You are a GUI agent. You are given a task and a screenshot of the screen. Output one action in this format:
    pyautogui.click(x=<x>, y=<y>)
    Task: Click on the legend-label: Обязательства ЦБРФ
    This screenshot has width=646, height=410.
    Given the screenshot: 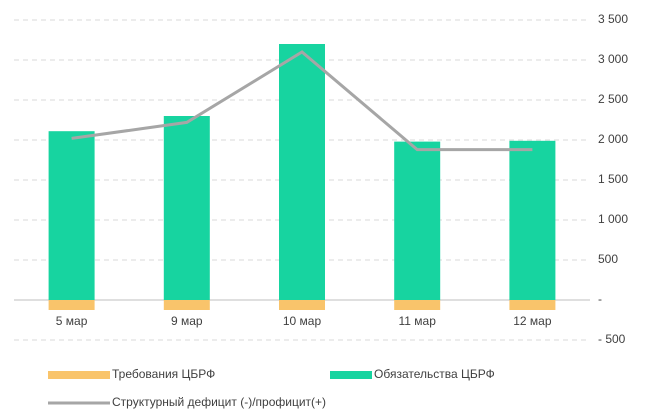 What is the action you would take?
    pyautogui.click(x=434, y=374)
    